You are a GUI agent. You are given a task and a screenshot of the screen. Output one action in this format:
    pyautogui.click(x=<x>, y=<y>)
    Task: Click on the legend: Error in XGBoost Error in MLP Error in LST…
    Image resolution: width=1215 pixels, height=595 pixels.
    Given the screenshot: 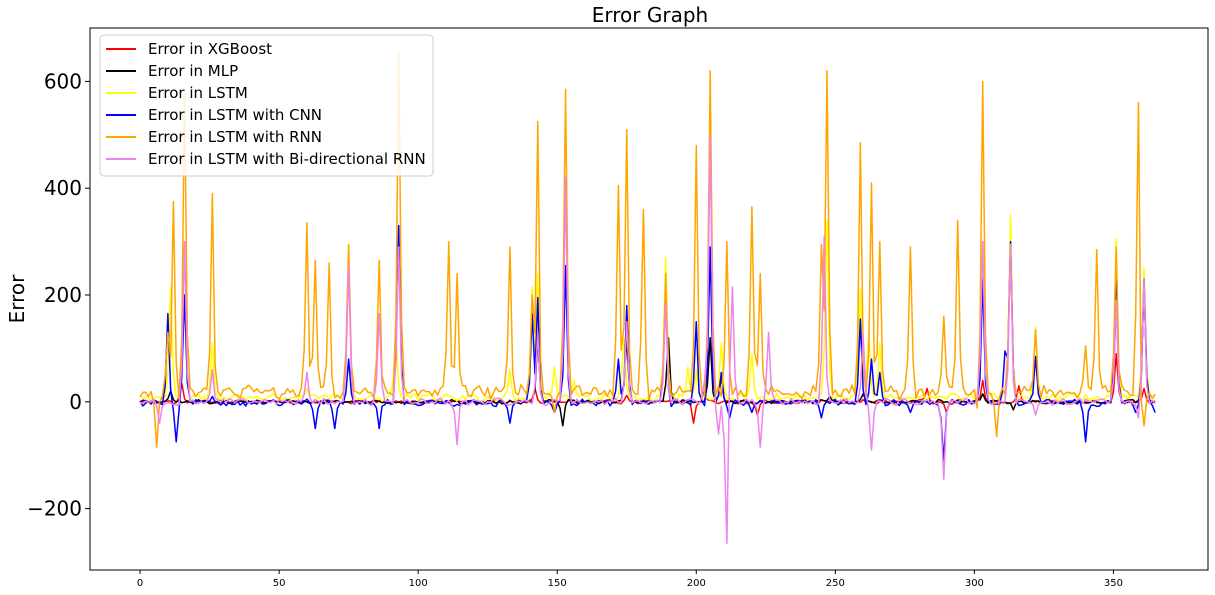 What is the action you would take?
    pyautogui.click(x=266, y=105)
    